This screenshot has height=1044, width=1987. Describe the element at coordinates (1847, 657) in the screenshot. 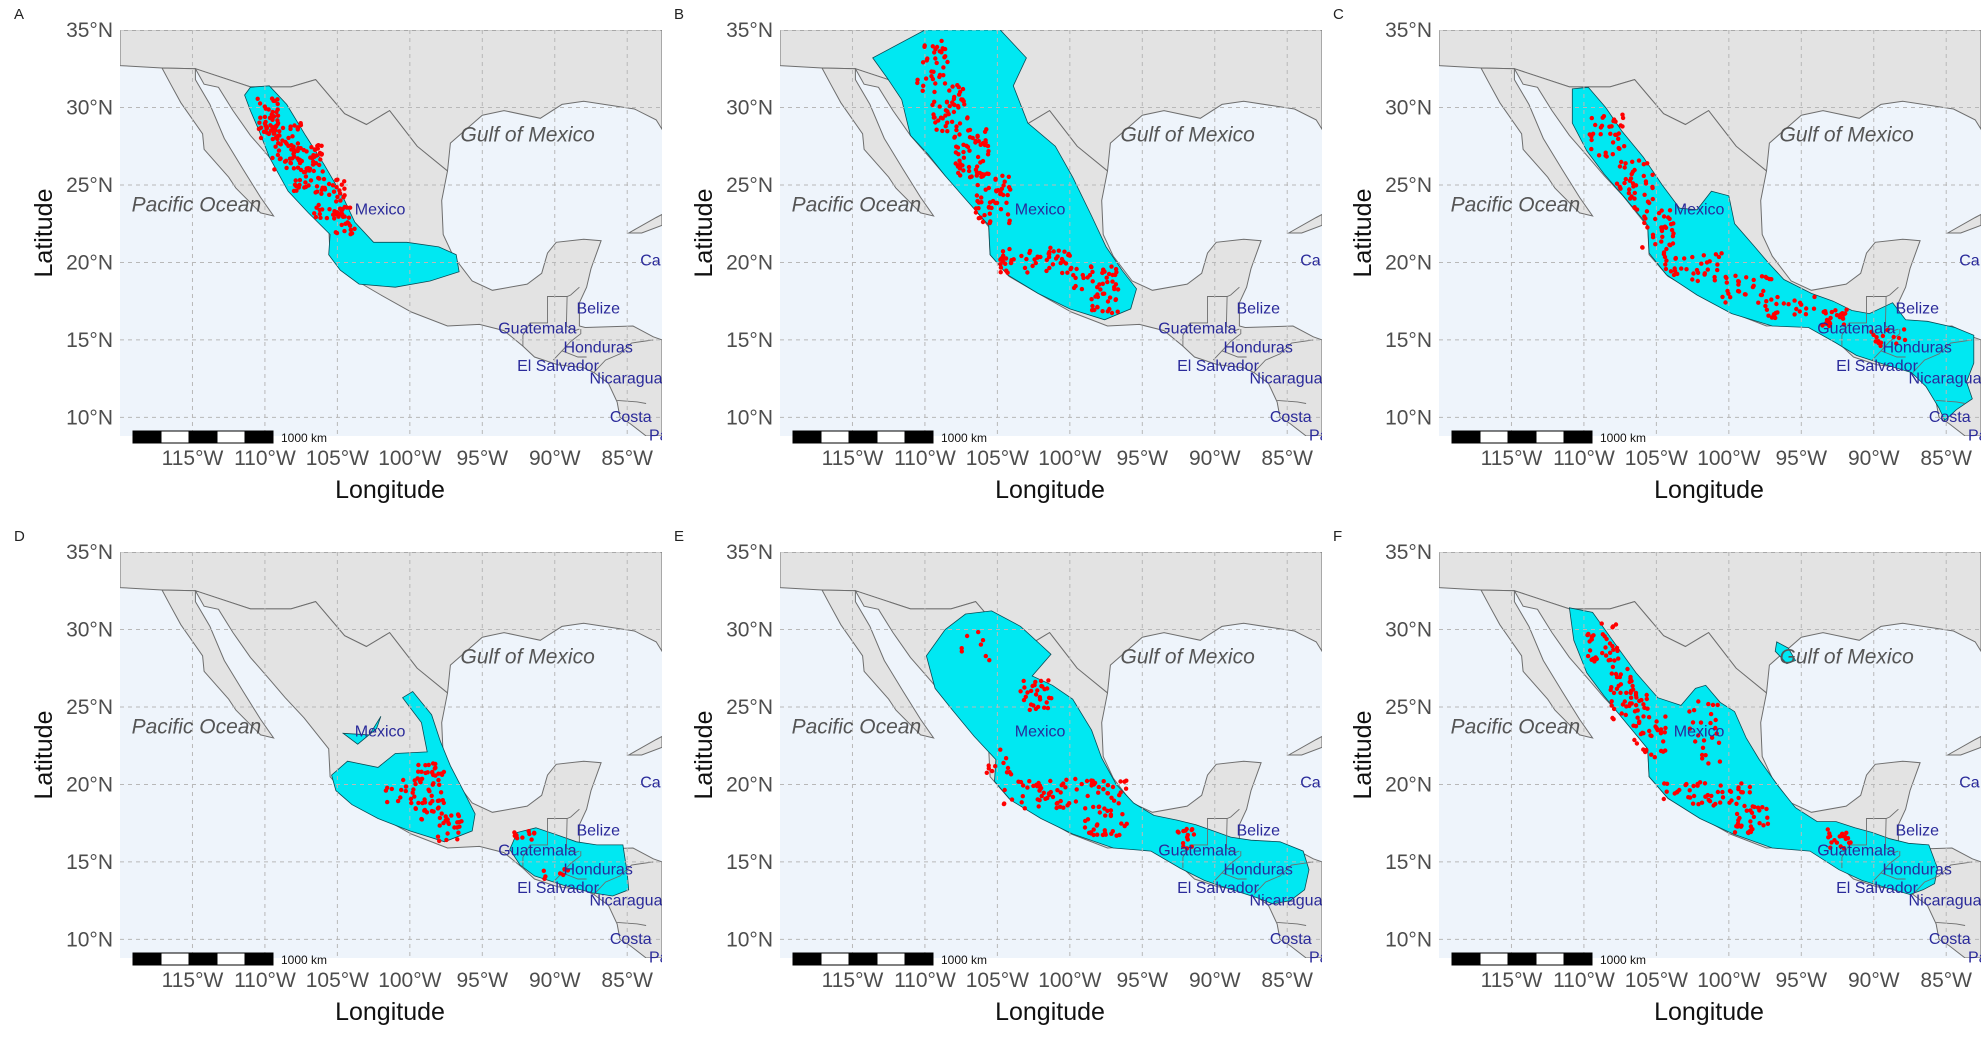

I see `ocean-label-gulf: Gulf of Mexico` at that location.